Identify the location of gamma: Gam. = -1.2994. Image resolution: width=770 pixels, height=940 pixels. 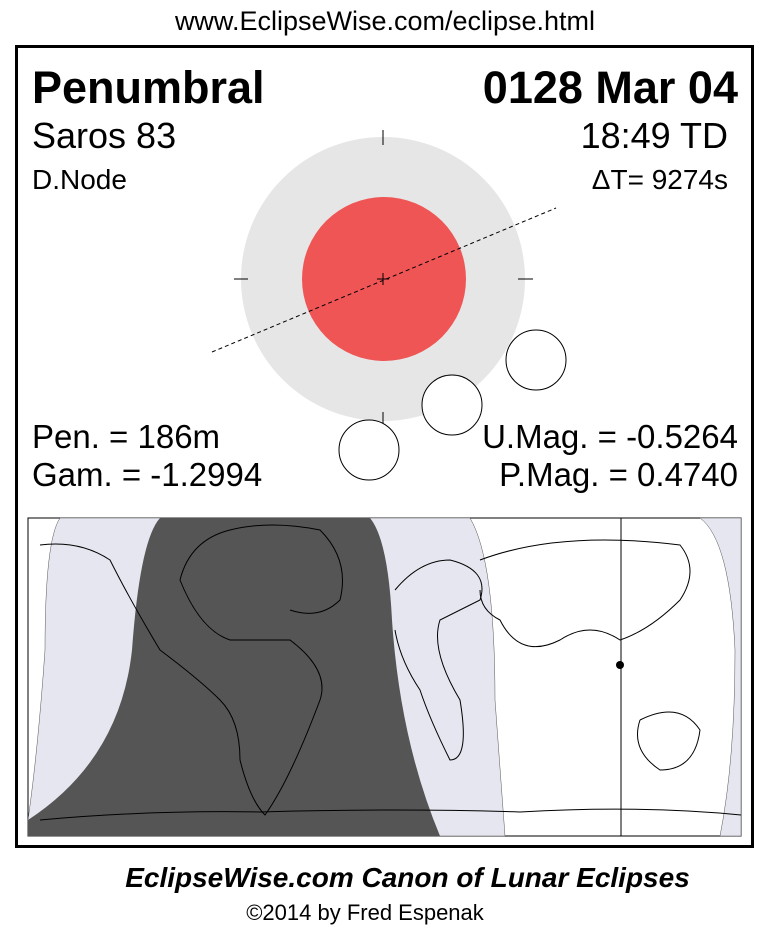
(147, 474).